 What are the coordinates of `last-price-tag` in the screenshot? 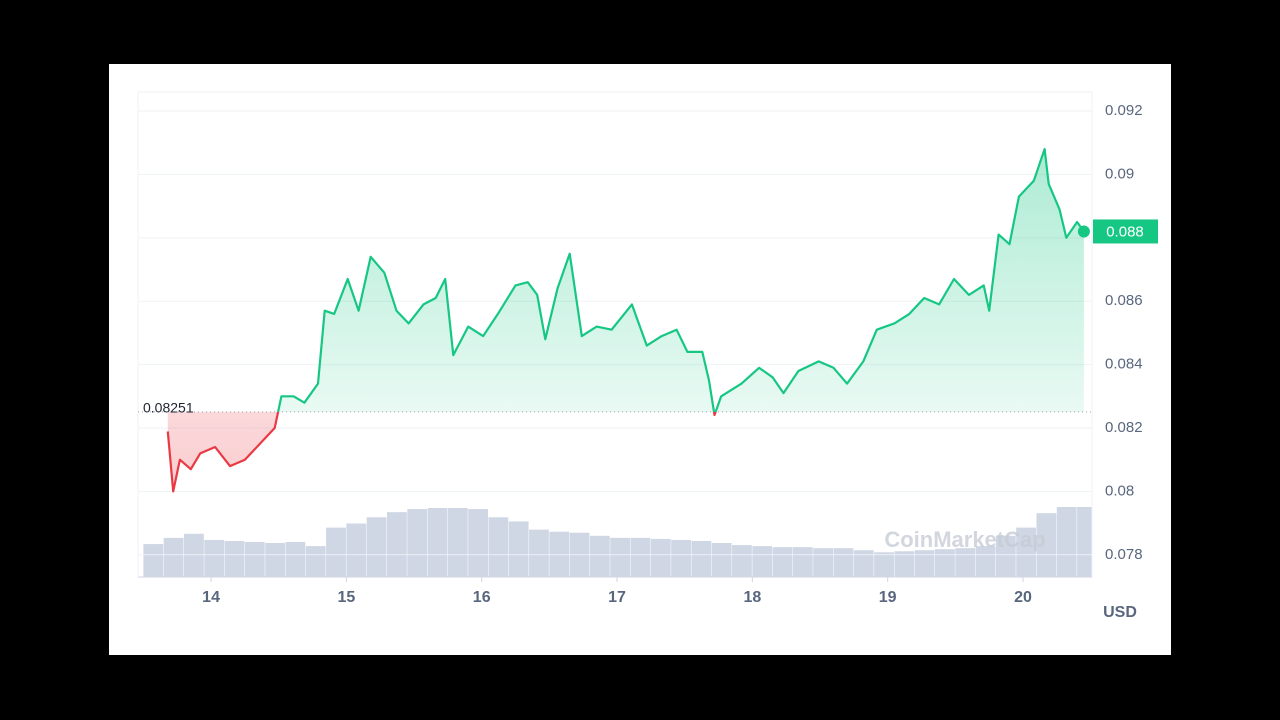 It's located at (1125, 231).